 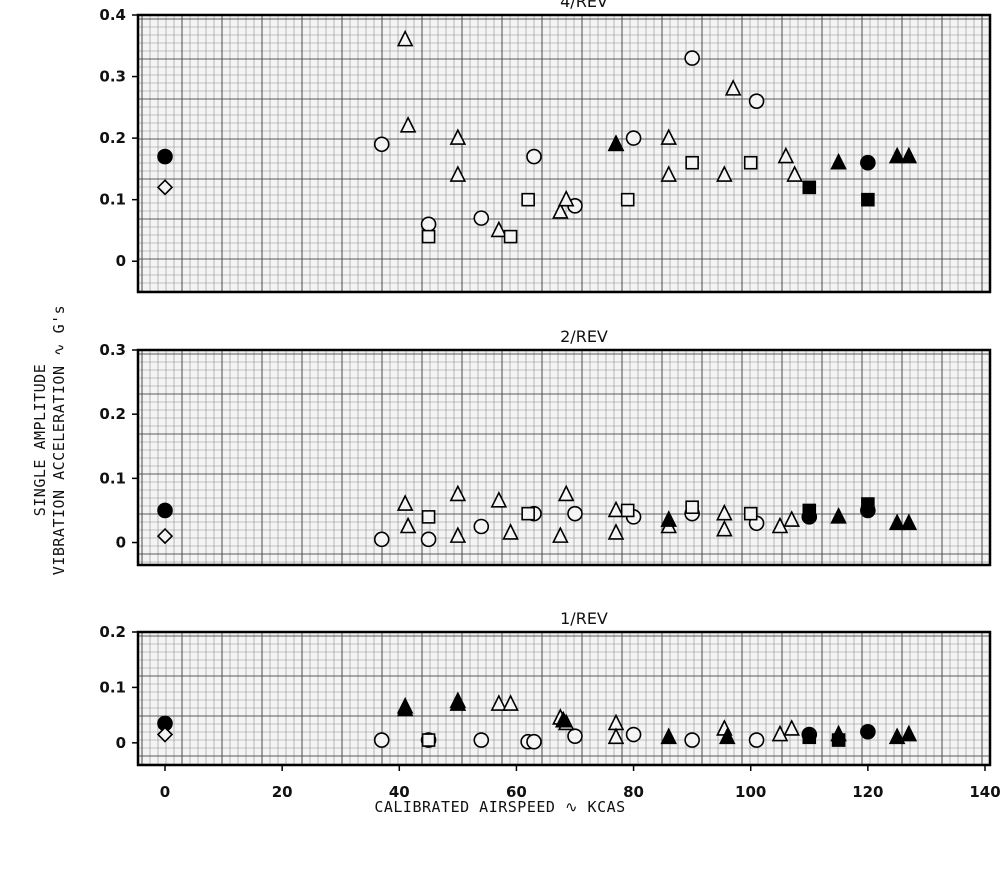 I want to click on y-tick-label: 0.4, so click(x=112, y=15).